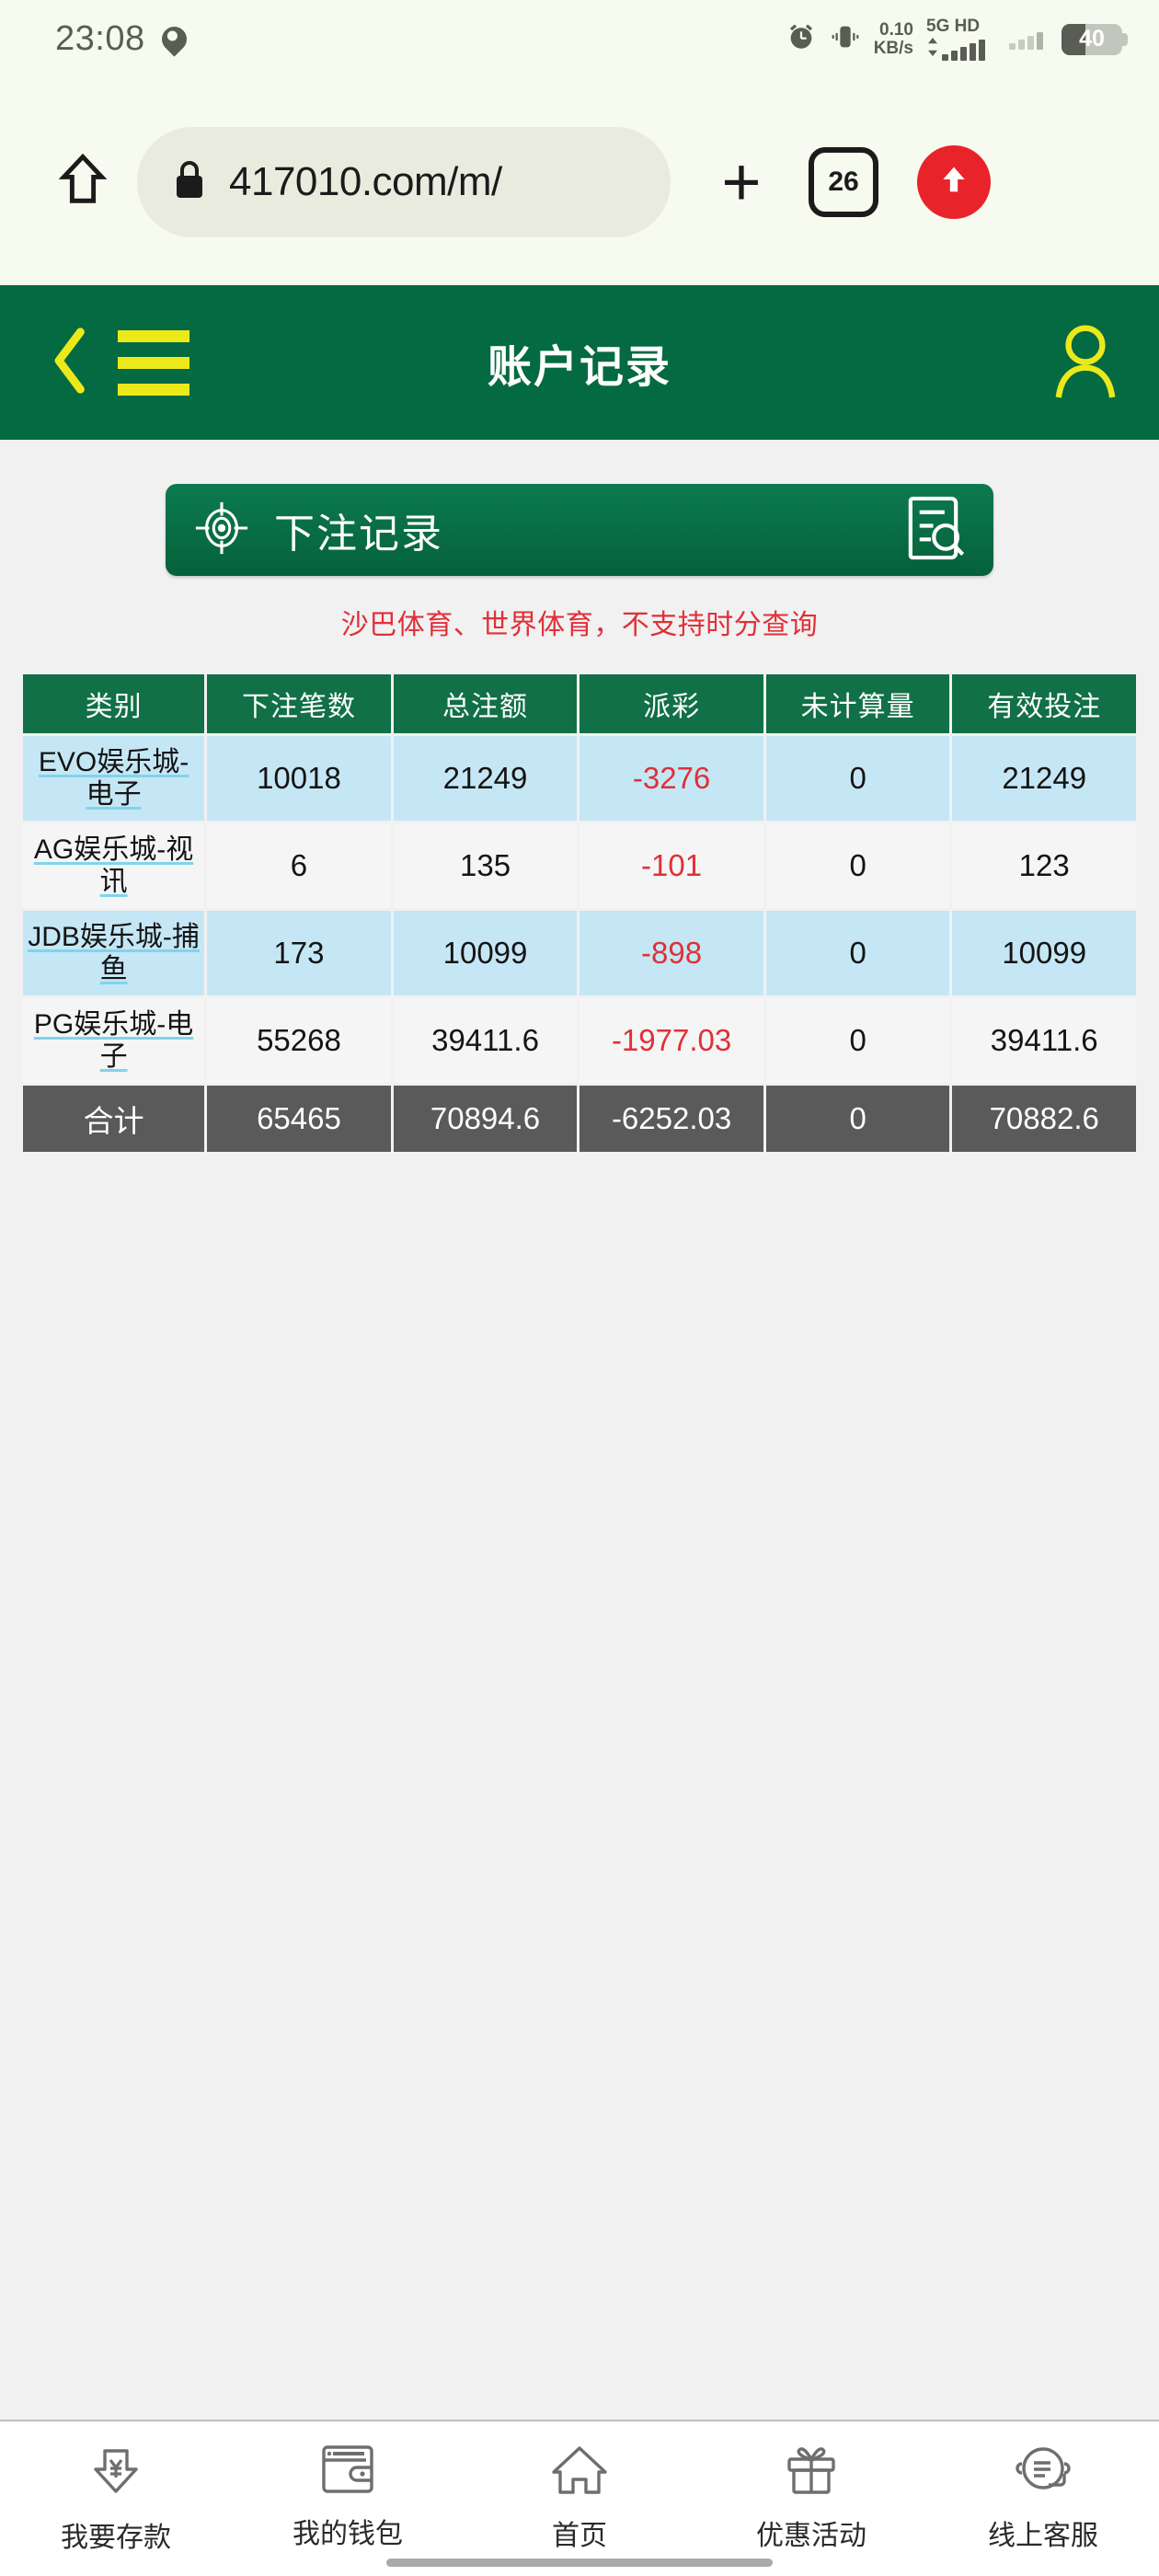 The width and height of the screenshot is (1159, 2576). I want to click on signal-bars-icon, so click(963, 51).